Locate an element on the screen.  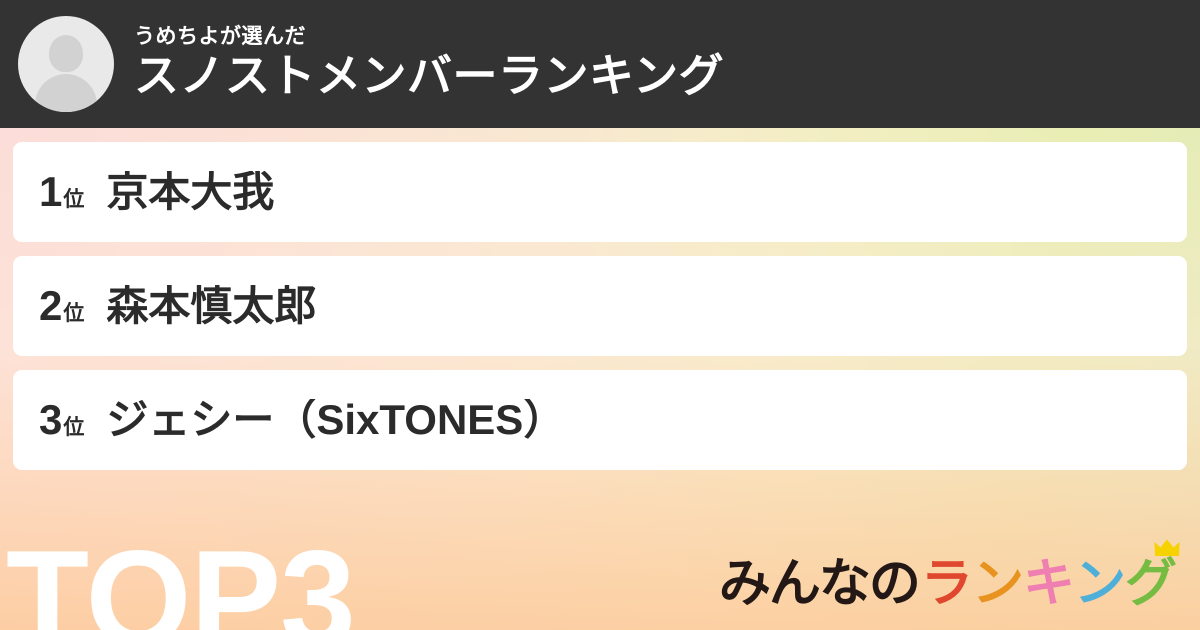
header-text-group: うめちよが選んだ スノストメンバーランキング is located at coordinates (429, 64).